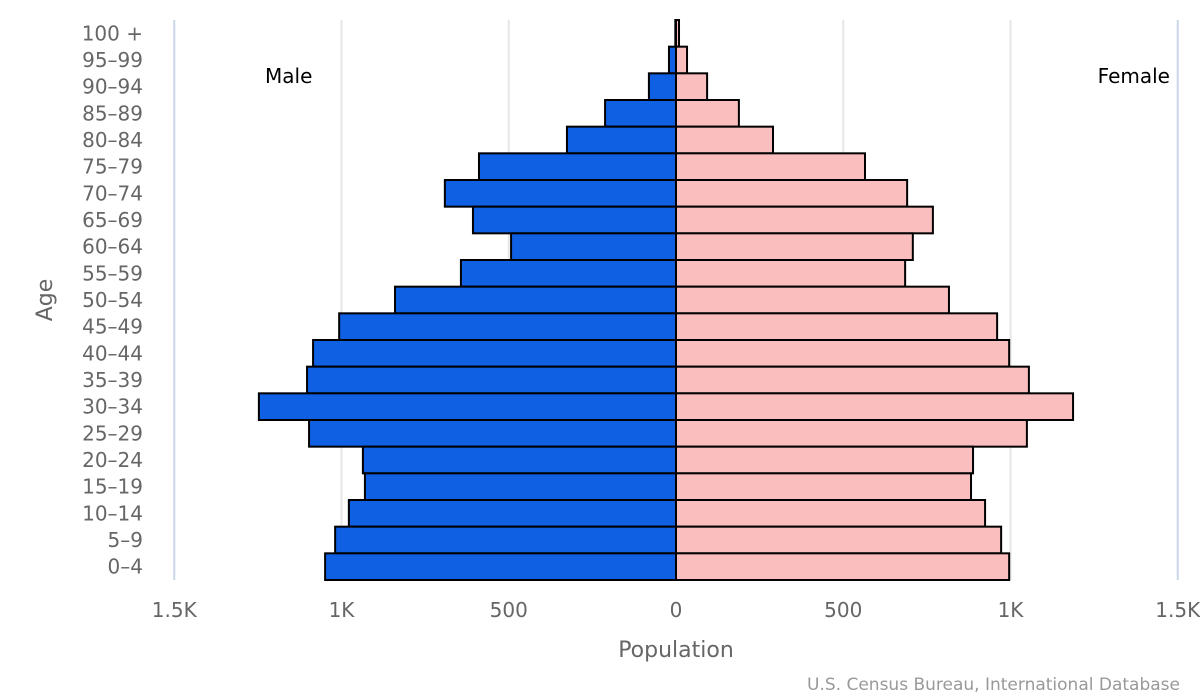 The width and height of the screenshot is (1200, 700). I want to click on y-tick-label: 95–99, so click(112, 60).